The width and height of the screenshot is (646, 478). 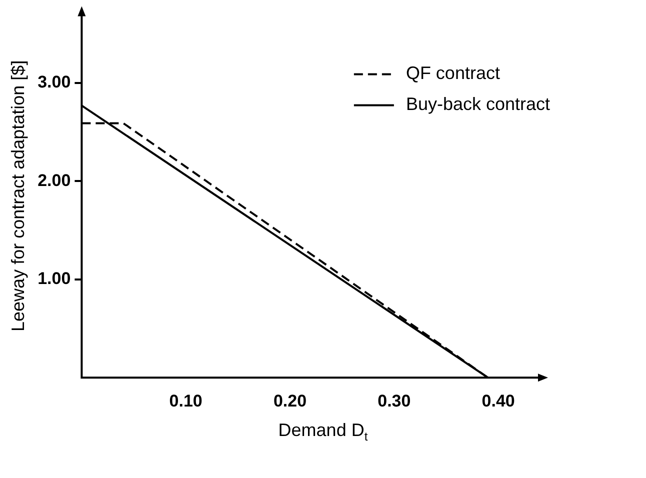 What do you see at coordinates (185, 400) in the screenshot?
I see `x-tick-label: 0.10` at bounding box center [185, 400].